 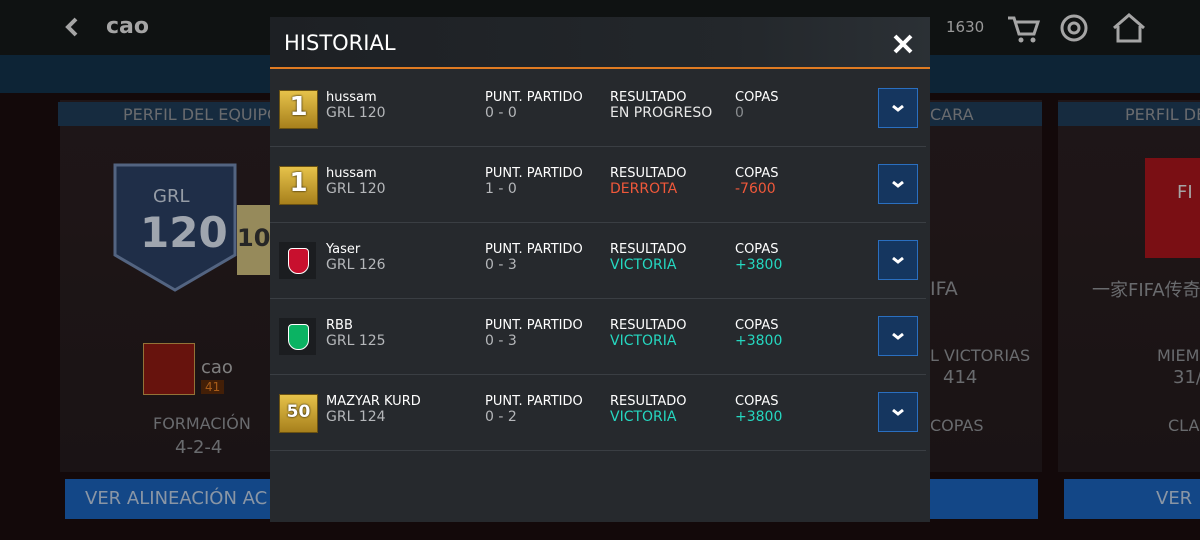 What do you see at coordinates (199, 447) in the screenshot?
I see `formation: 4-2-4` at bounding box center [199, 447].